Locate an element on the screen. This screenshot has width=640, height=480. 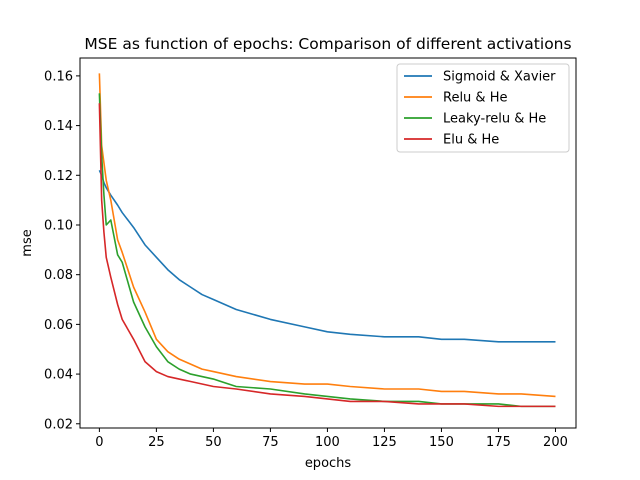
y-axis: 0.02 0.04 0.06 0.08 0.10 0.12 0.14 0.16 is located at coordinates (62, 250).